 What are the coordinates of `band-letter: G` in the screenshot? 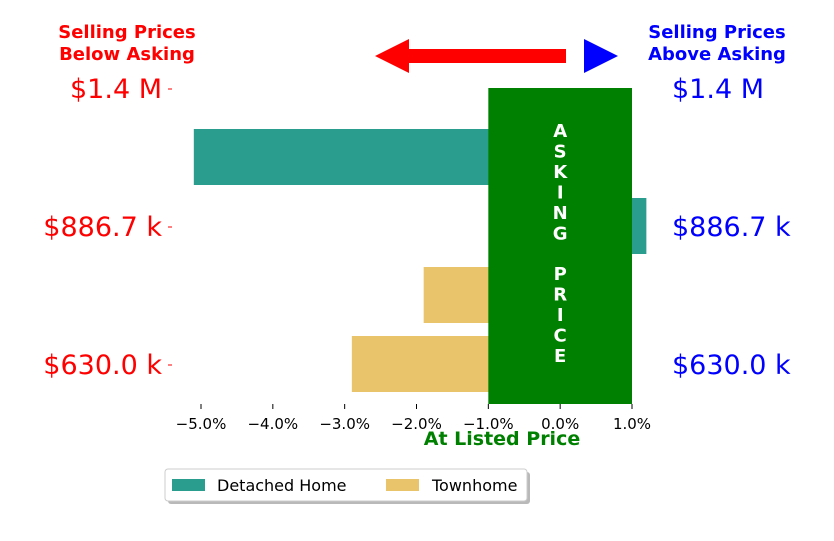 It's located at (560, 234).